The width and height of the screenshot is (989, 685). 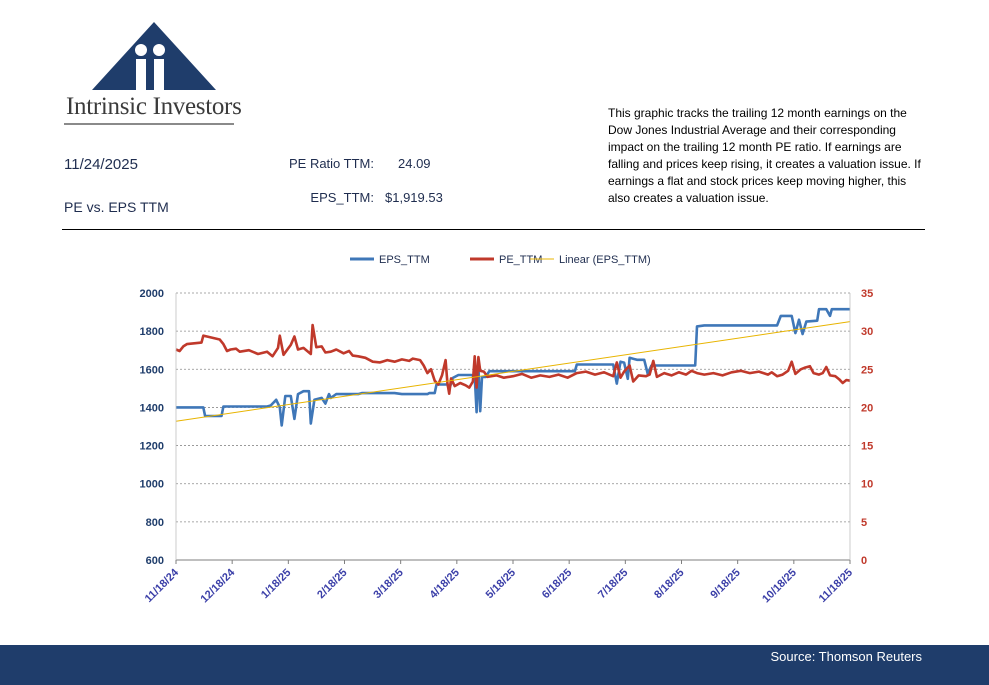 I want to click on linear-eps-ttm-line, so click(x=513, y=371).